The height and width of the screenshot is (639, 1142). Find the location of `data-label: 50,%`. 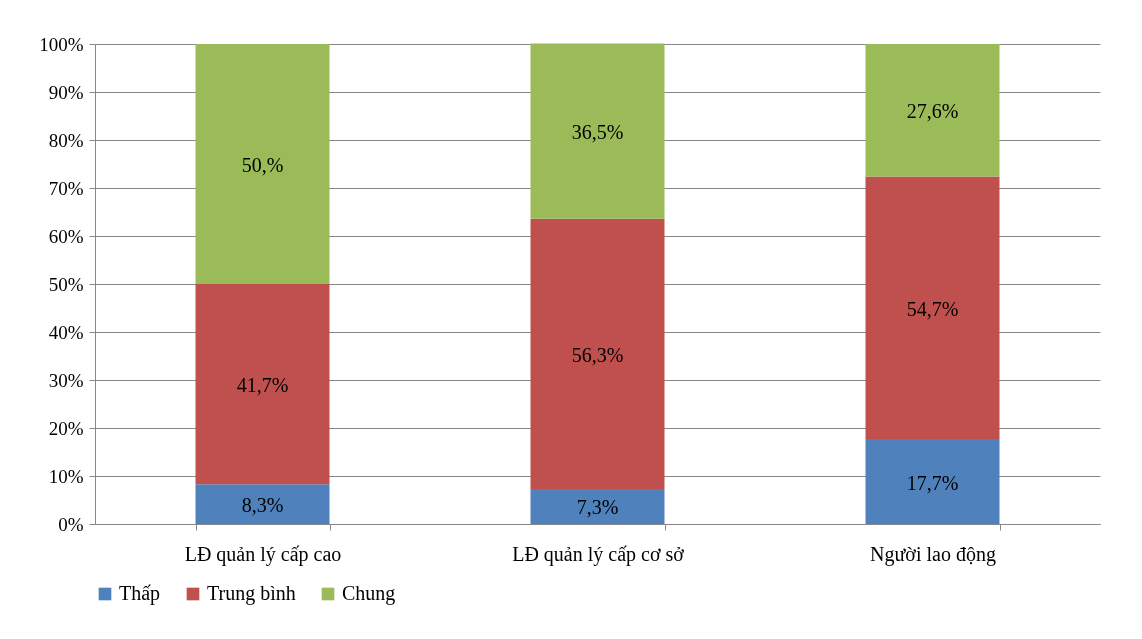

data-label: 50,% is located at coordinates (262, 165).